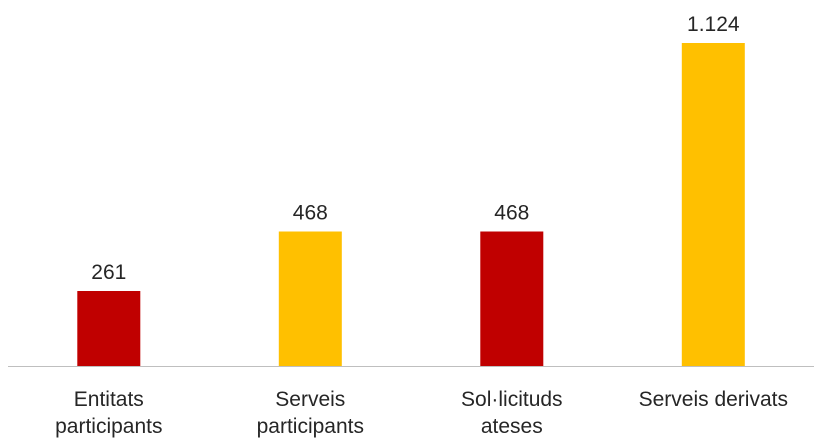 Image resolution: width=819 pixels, height=443 pixels. What do you see at coordinates (512, 426) in the screenshot?
I see `category-tick-label: ateses` at bounding box center [512, 426].